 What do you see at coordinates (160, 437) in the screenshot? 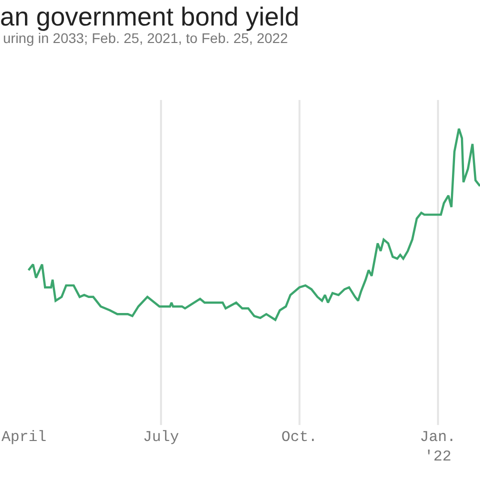
I see `x-tick-label: July` at bounding box center [160, 437].